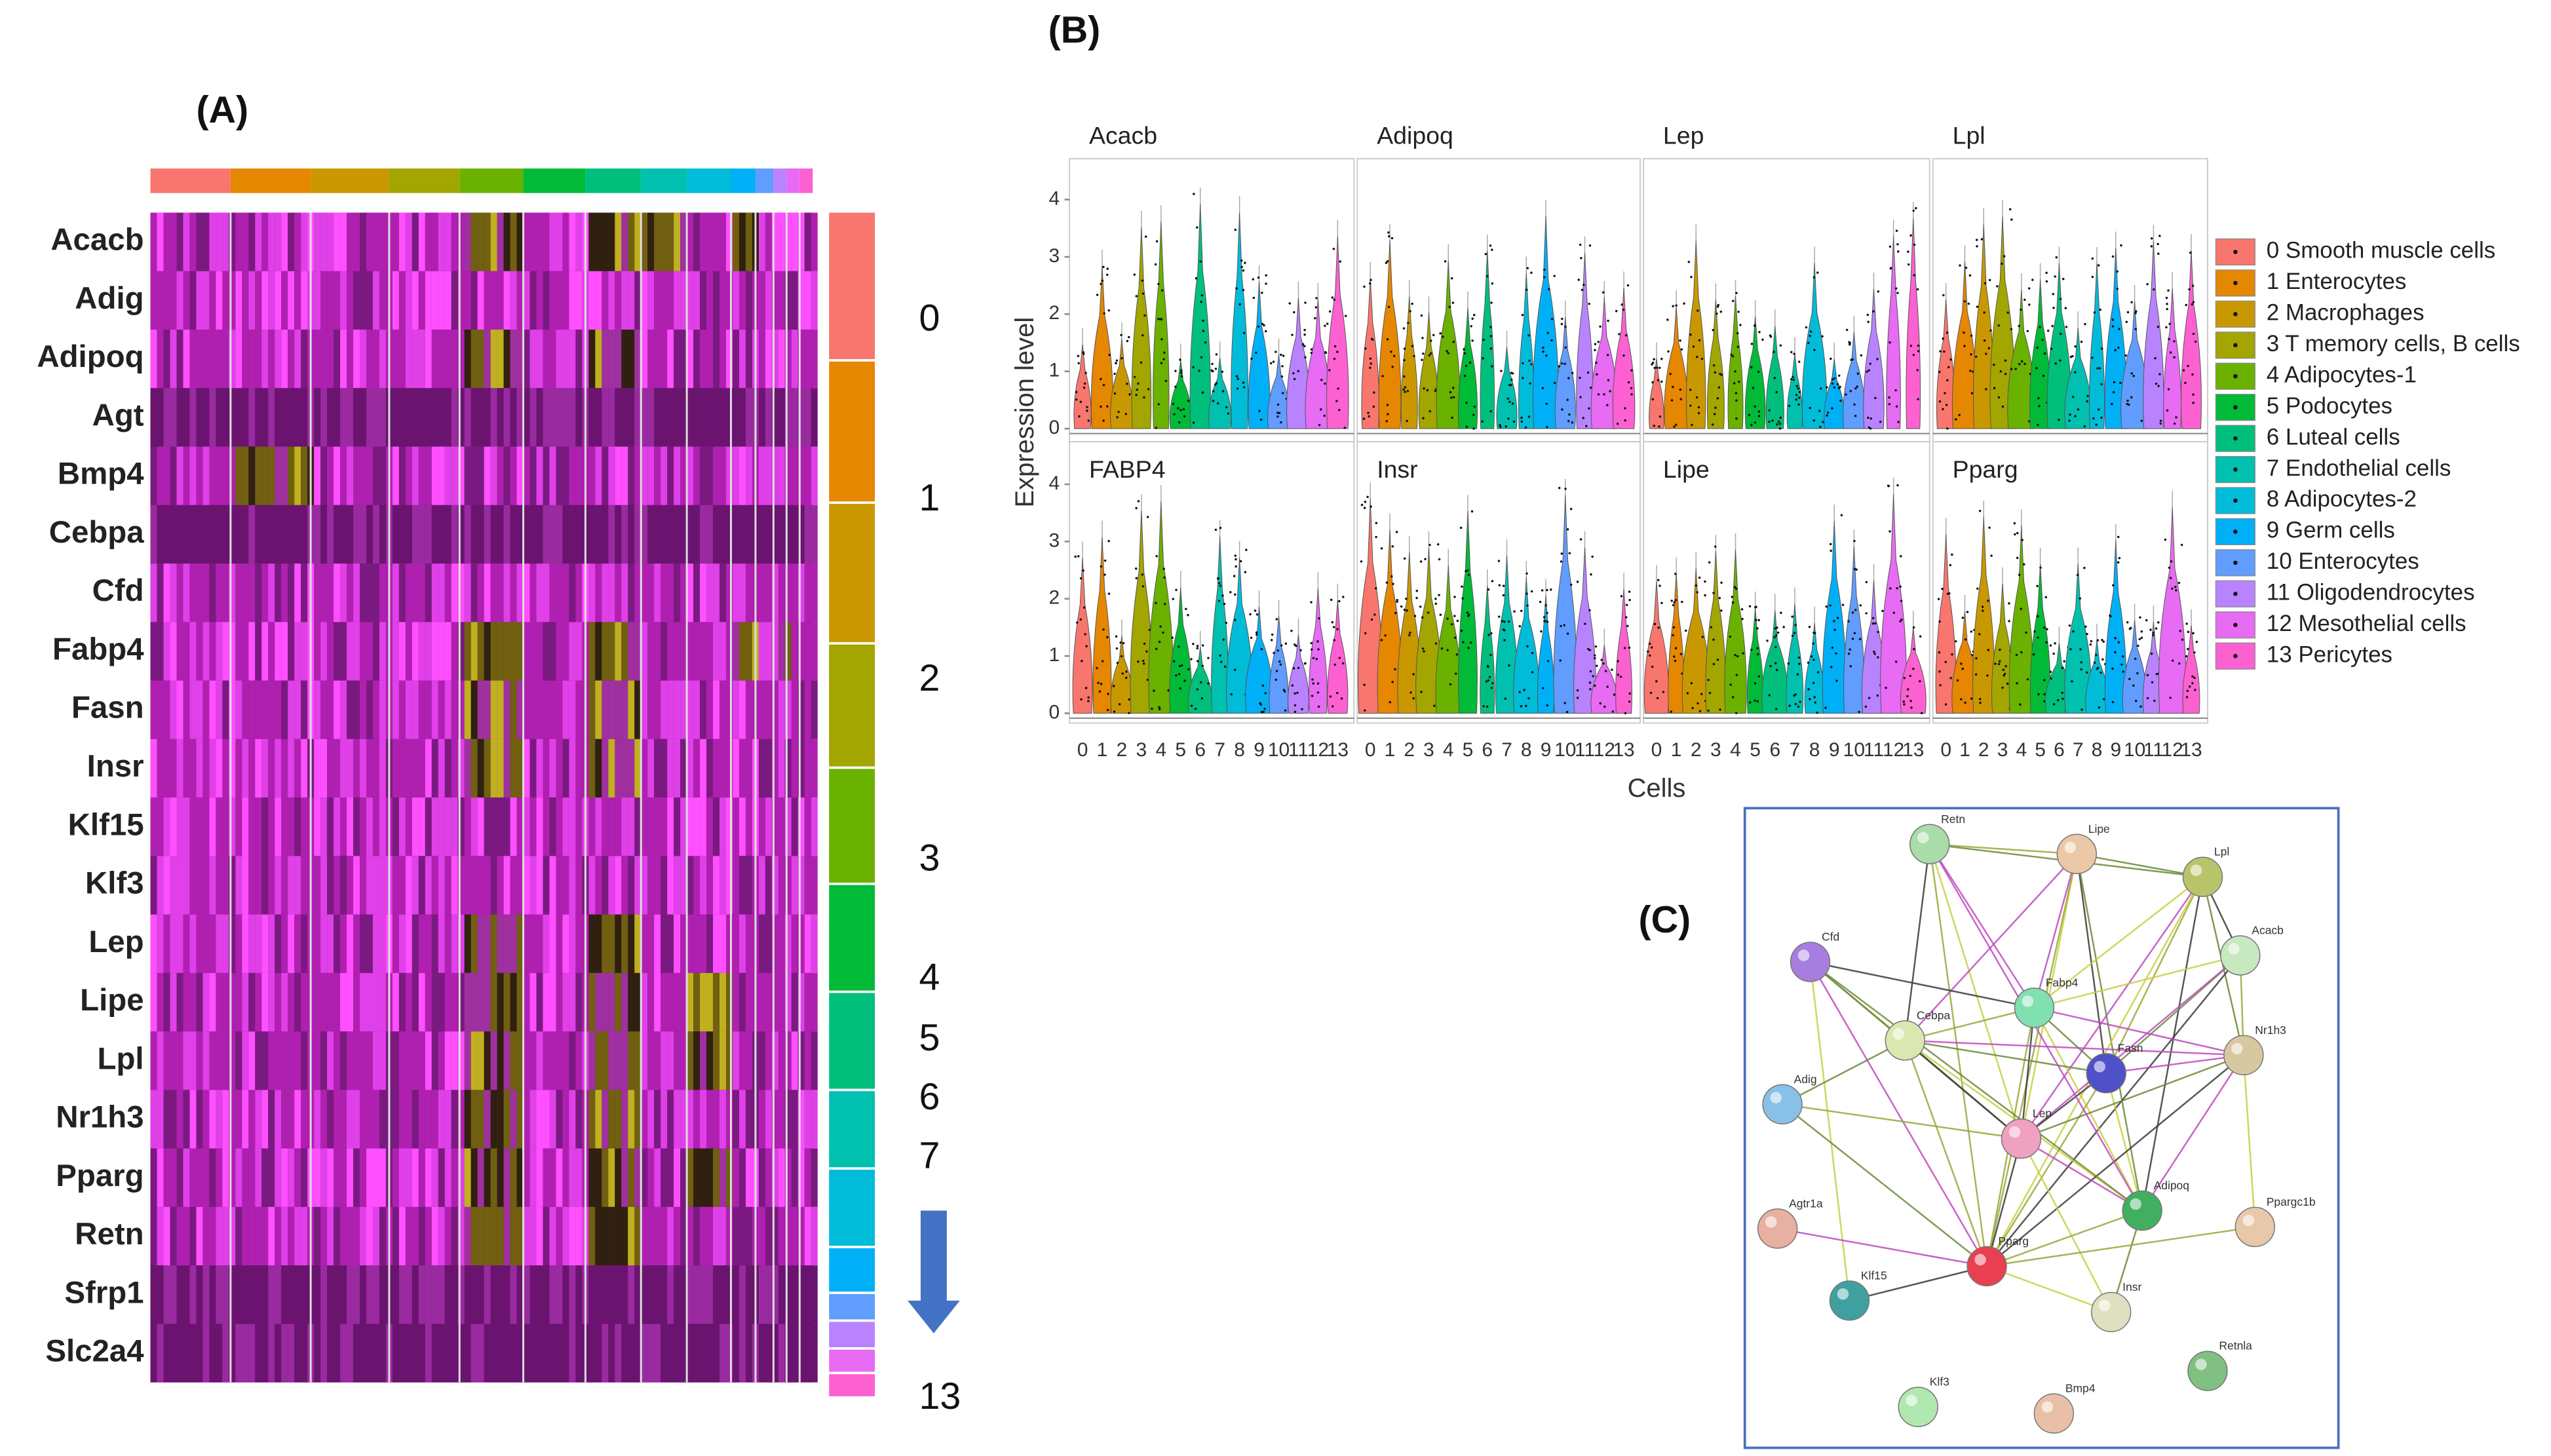 This screenshot has width=2551, height=1456. What do you see at coordinates (1805, 1079) in the screenshot?
I see `node-label: Adig` at bounding box center [1805, 1079].